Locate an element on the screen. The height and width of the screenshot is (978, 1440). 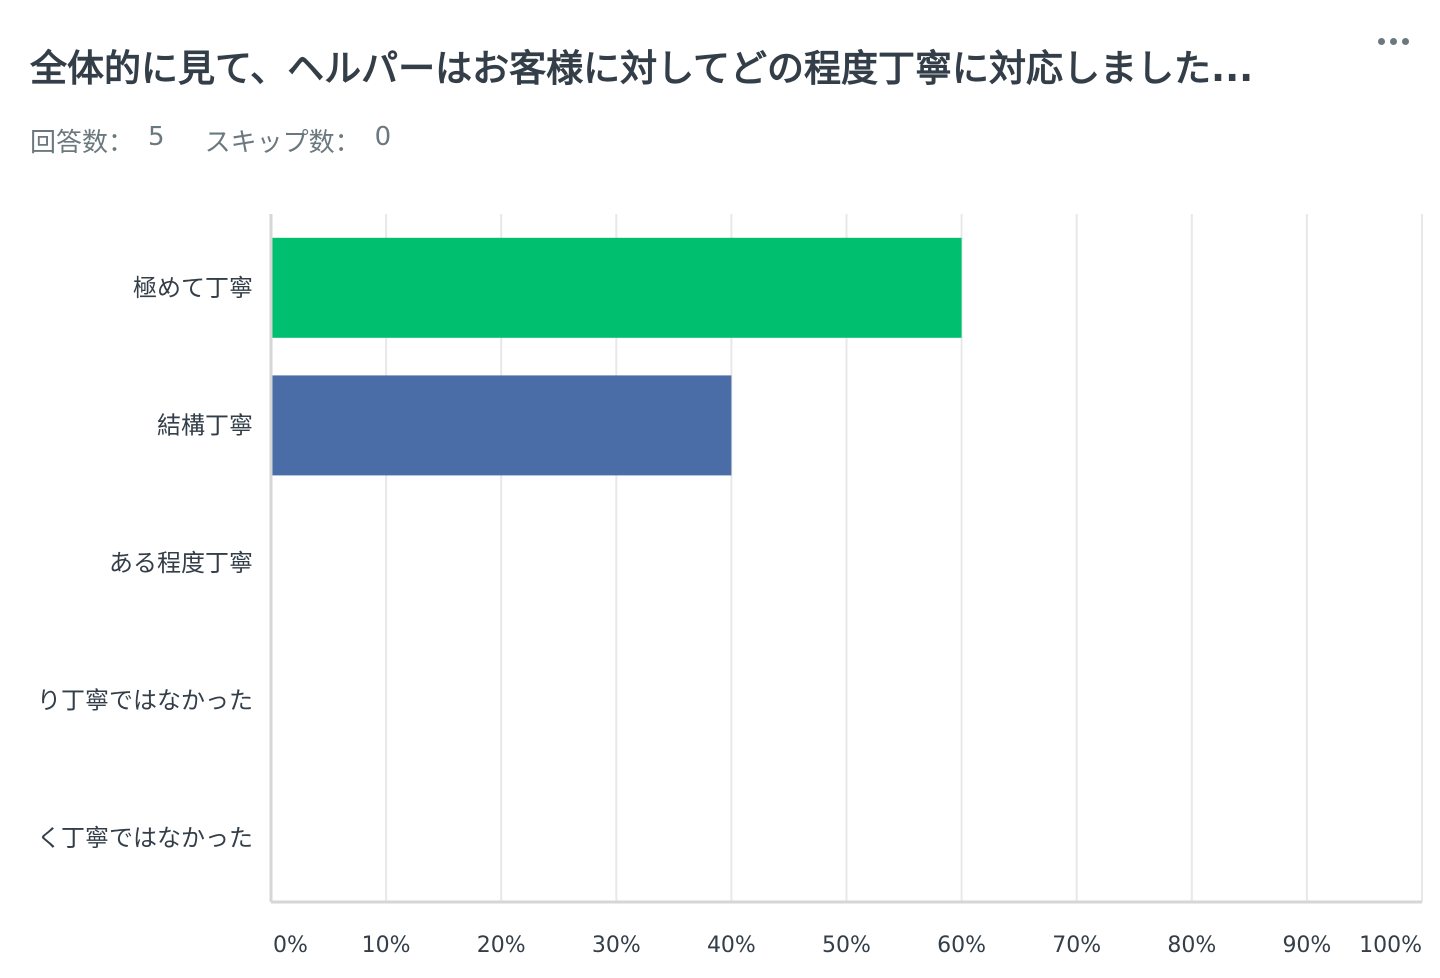
category-label: り丁寧ではなかった is located at coordinates (145, 701).